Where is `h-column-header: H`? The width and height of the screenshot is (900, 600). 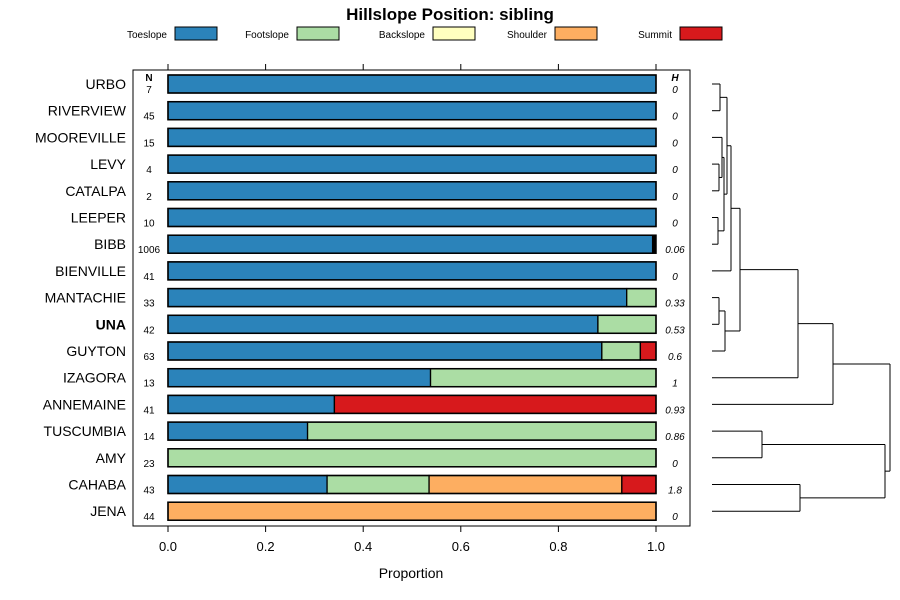 h-column-header: H is located at coordinates (675, 78).